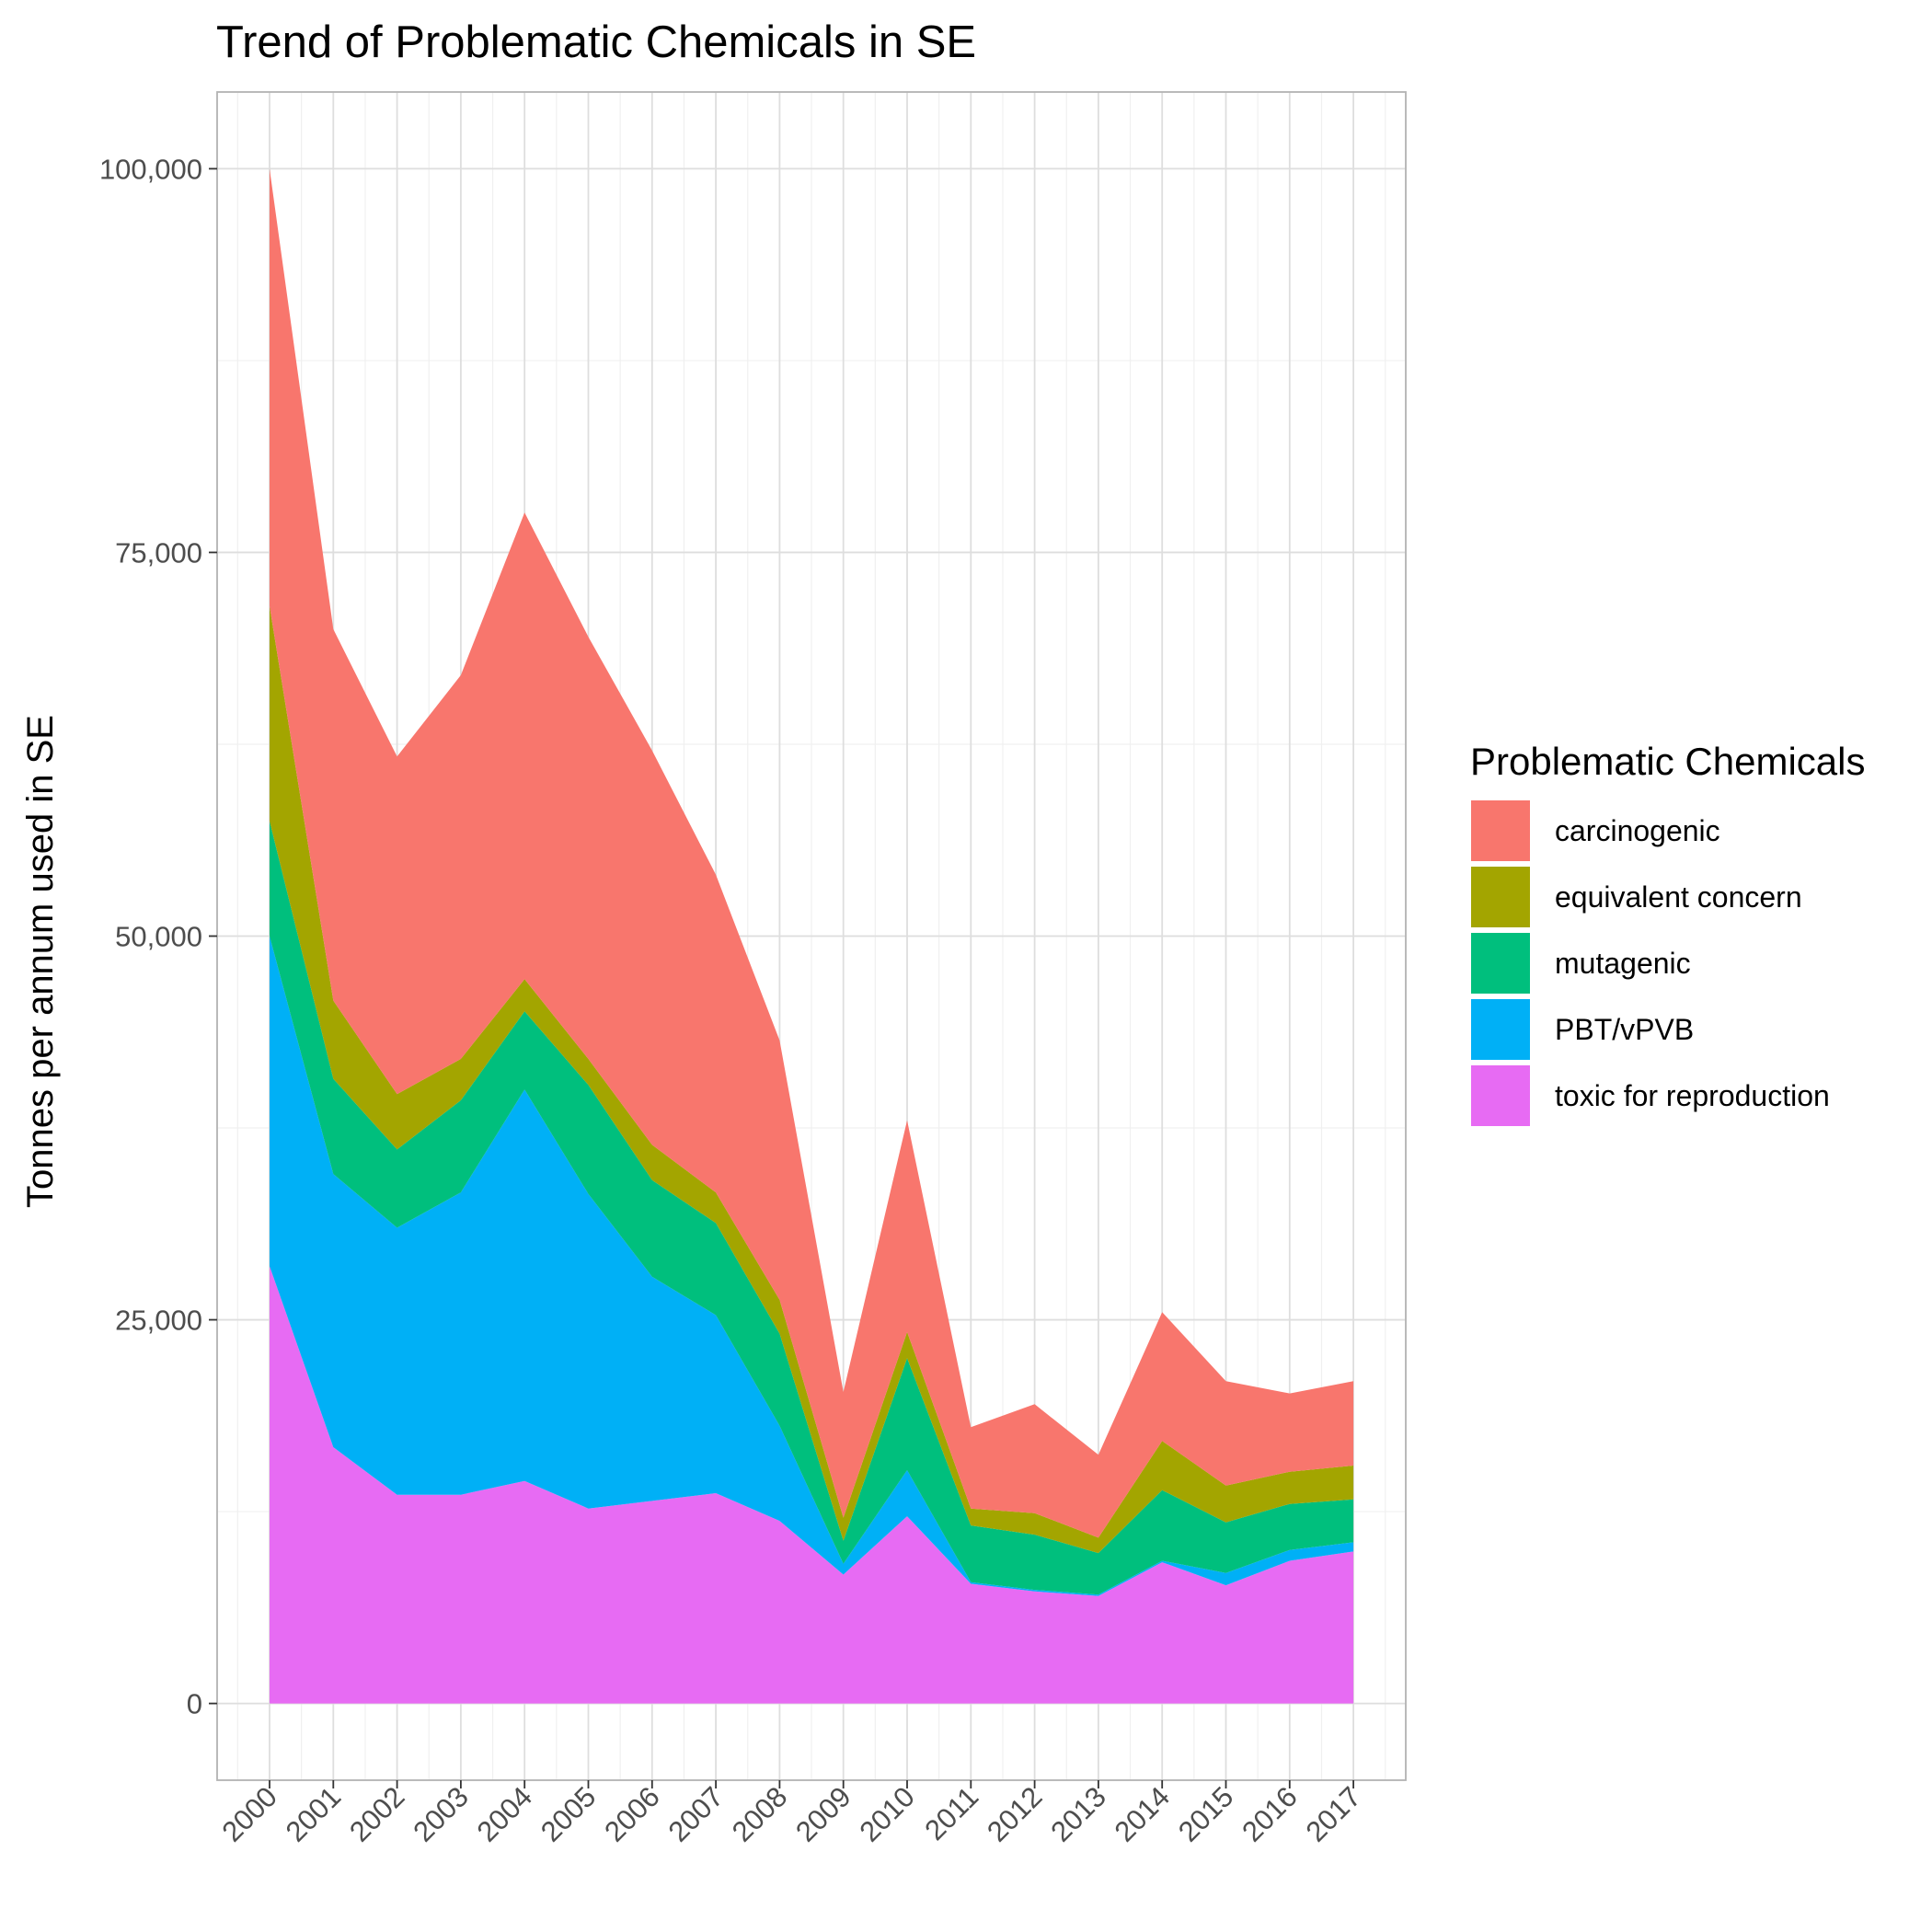 The width and height of the screenshot is (1932, 1932). What do you see at coordinates (158, 1321) in the screenshot?
I see `y-tick-label: 25,000` at bounding box center [158, 1321].